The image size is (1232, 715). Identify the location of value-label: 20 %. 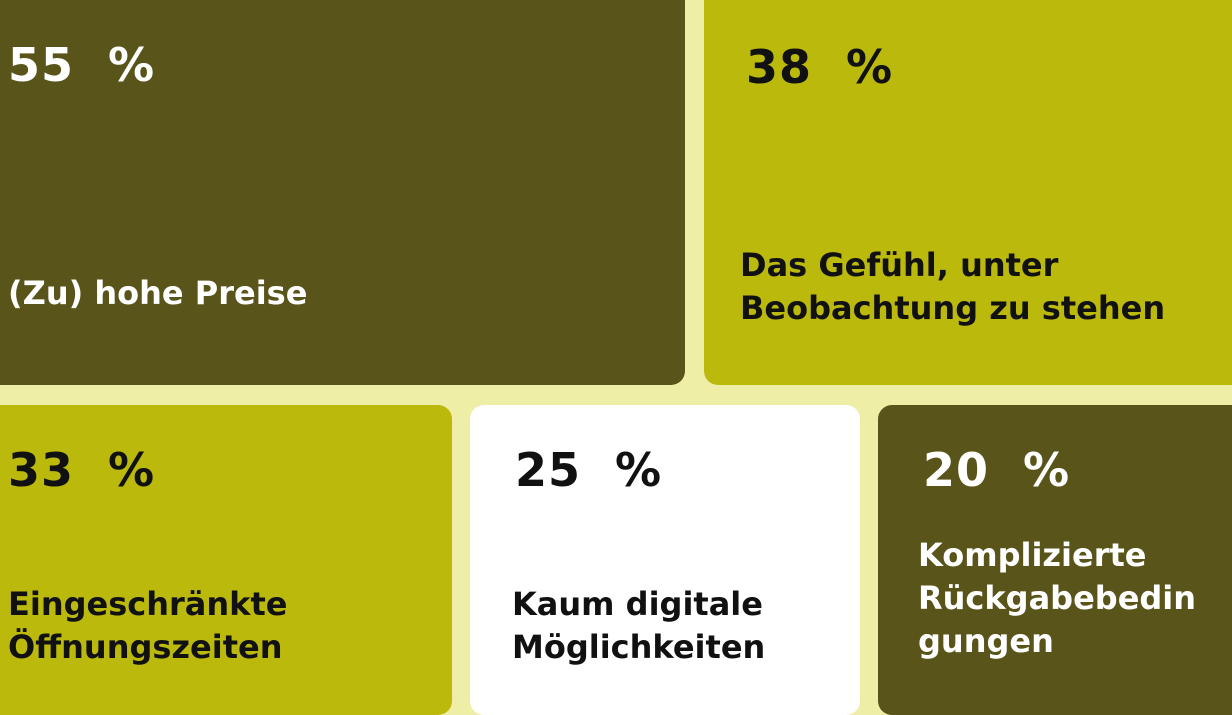
(997, 470).